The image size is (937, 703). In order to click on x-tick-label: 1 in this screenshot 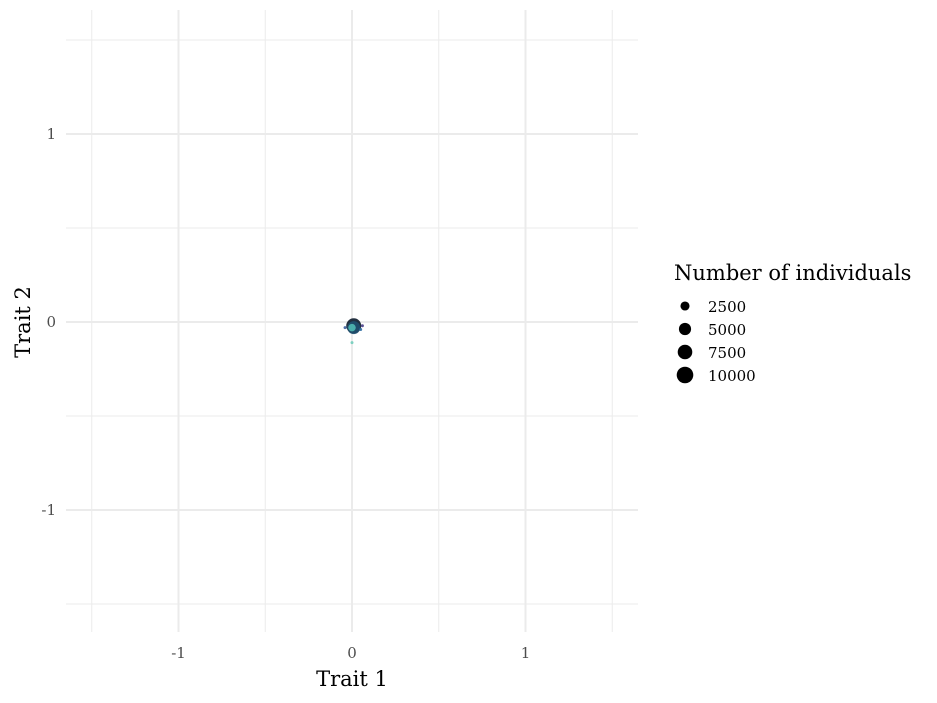, I will do `click(526, 653)`.